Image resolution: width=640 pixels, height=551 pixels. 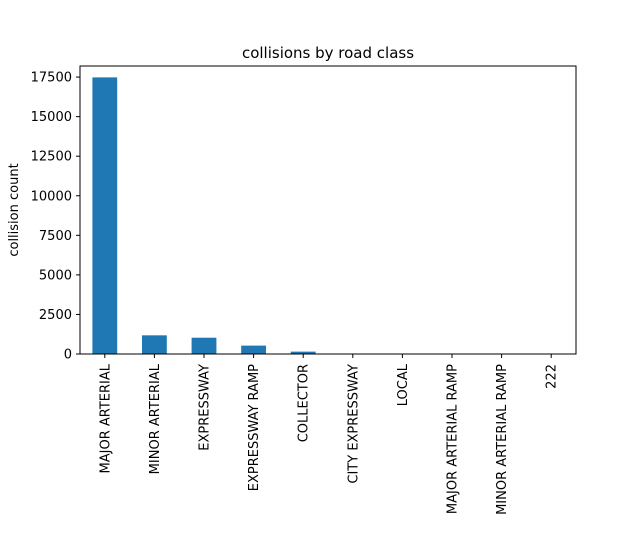 What do you see at coordinates (51, 157) in the screenshot?
I see `y-tick-label: 12500` at bounding box center [51, 157].